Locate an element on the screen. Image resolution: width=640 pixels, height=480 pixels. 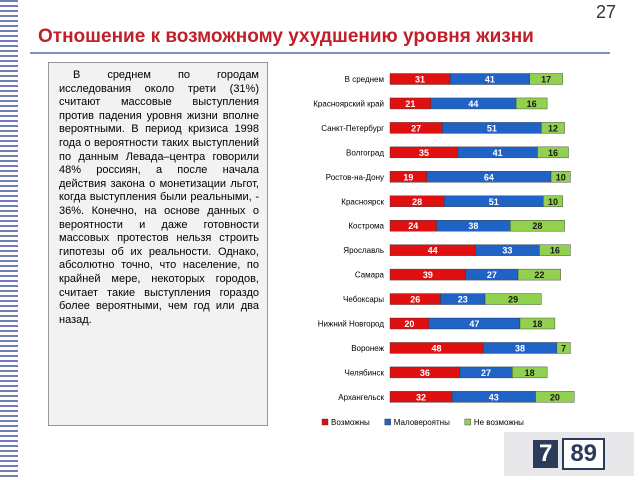
data-label: 17 is located at coordinates (546, 80).